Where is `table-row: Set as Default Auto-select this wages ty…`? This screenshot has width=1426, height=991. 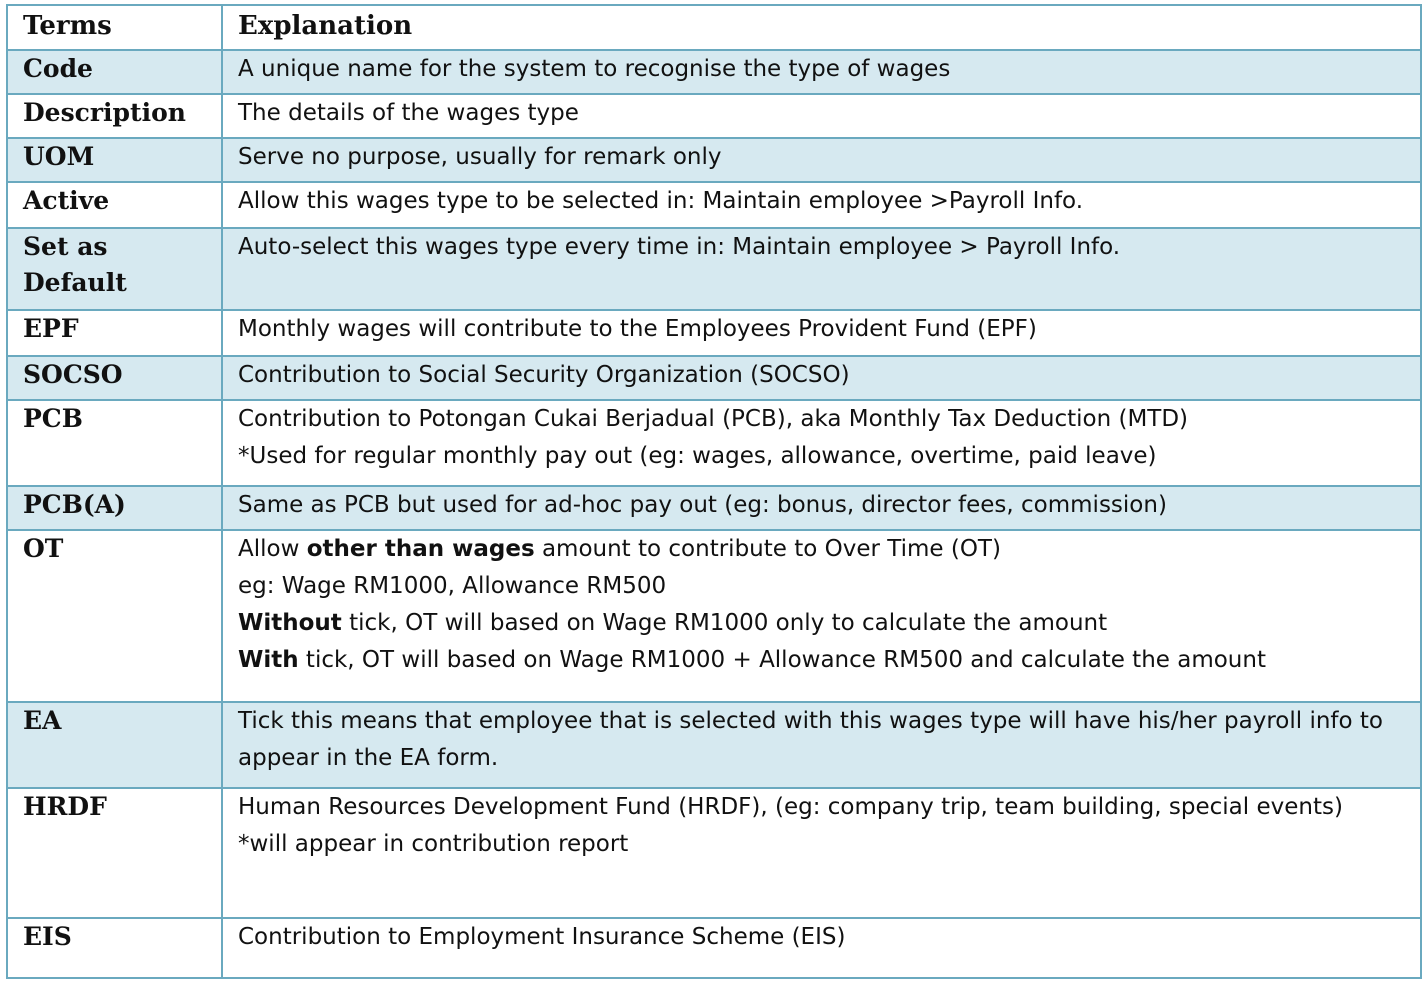 table-row: Set as Default Auto-select this wages ty… is located at coordinates (714, 269).